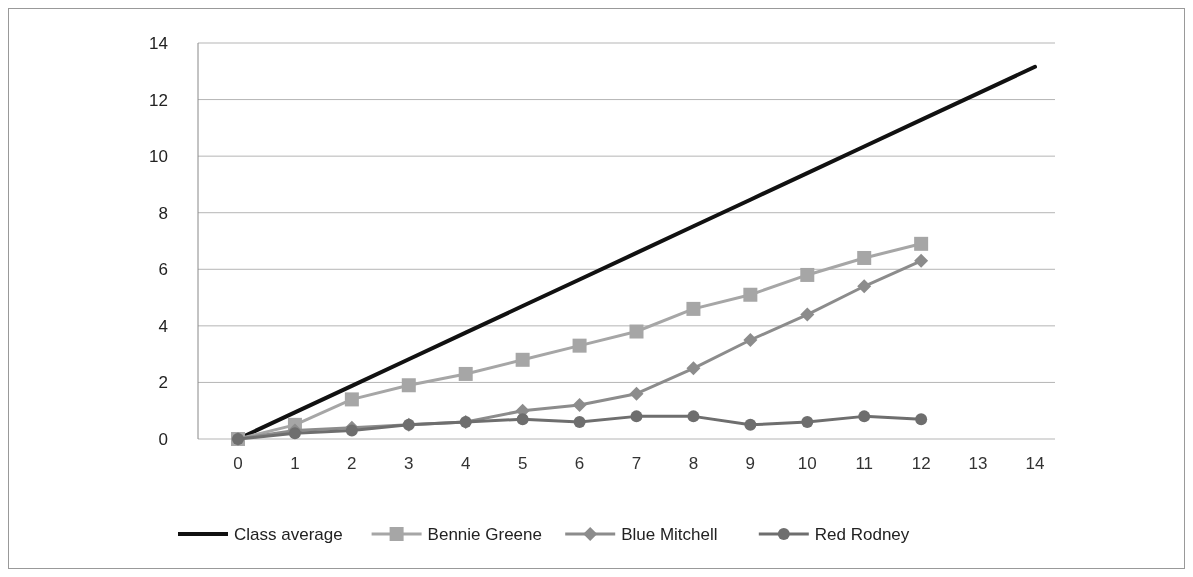  What do you see at coordinates (864, 463) in the screenshot?
I see `x-tick-label: 11` at bounding box center [864, 463].